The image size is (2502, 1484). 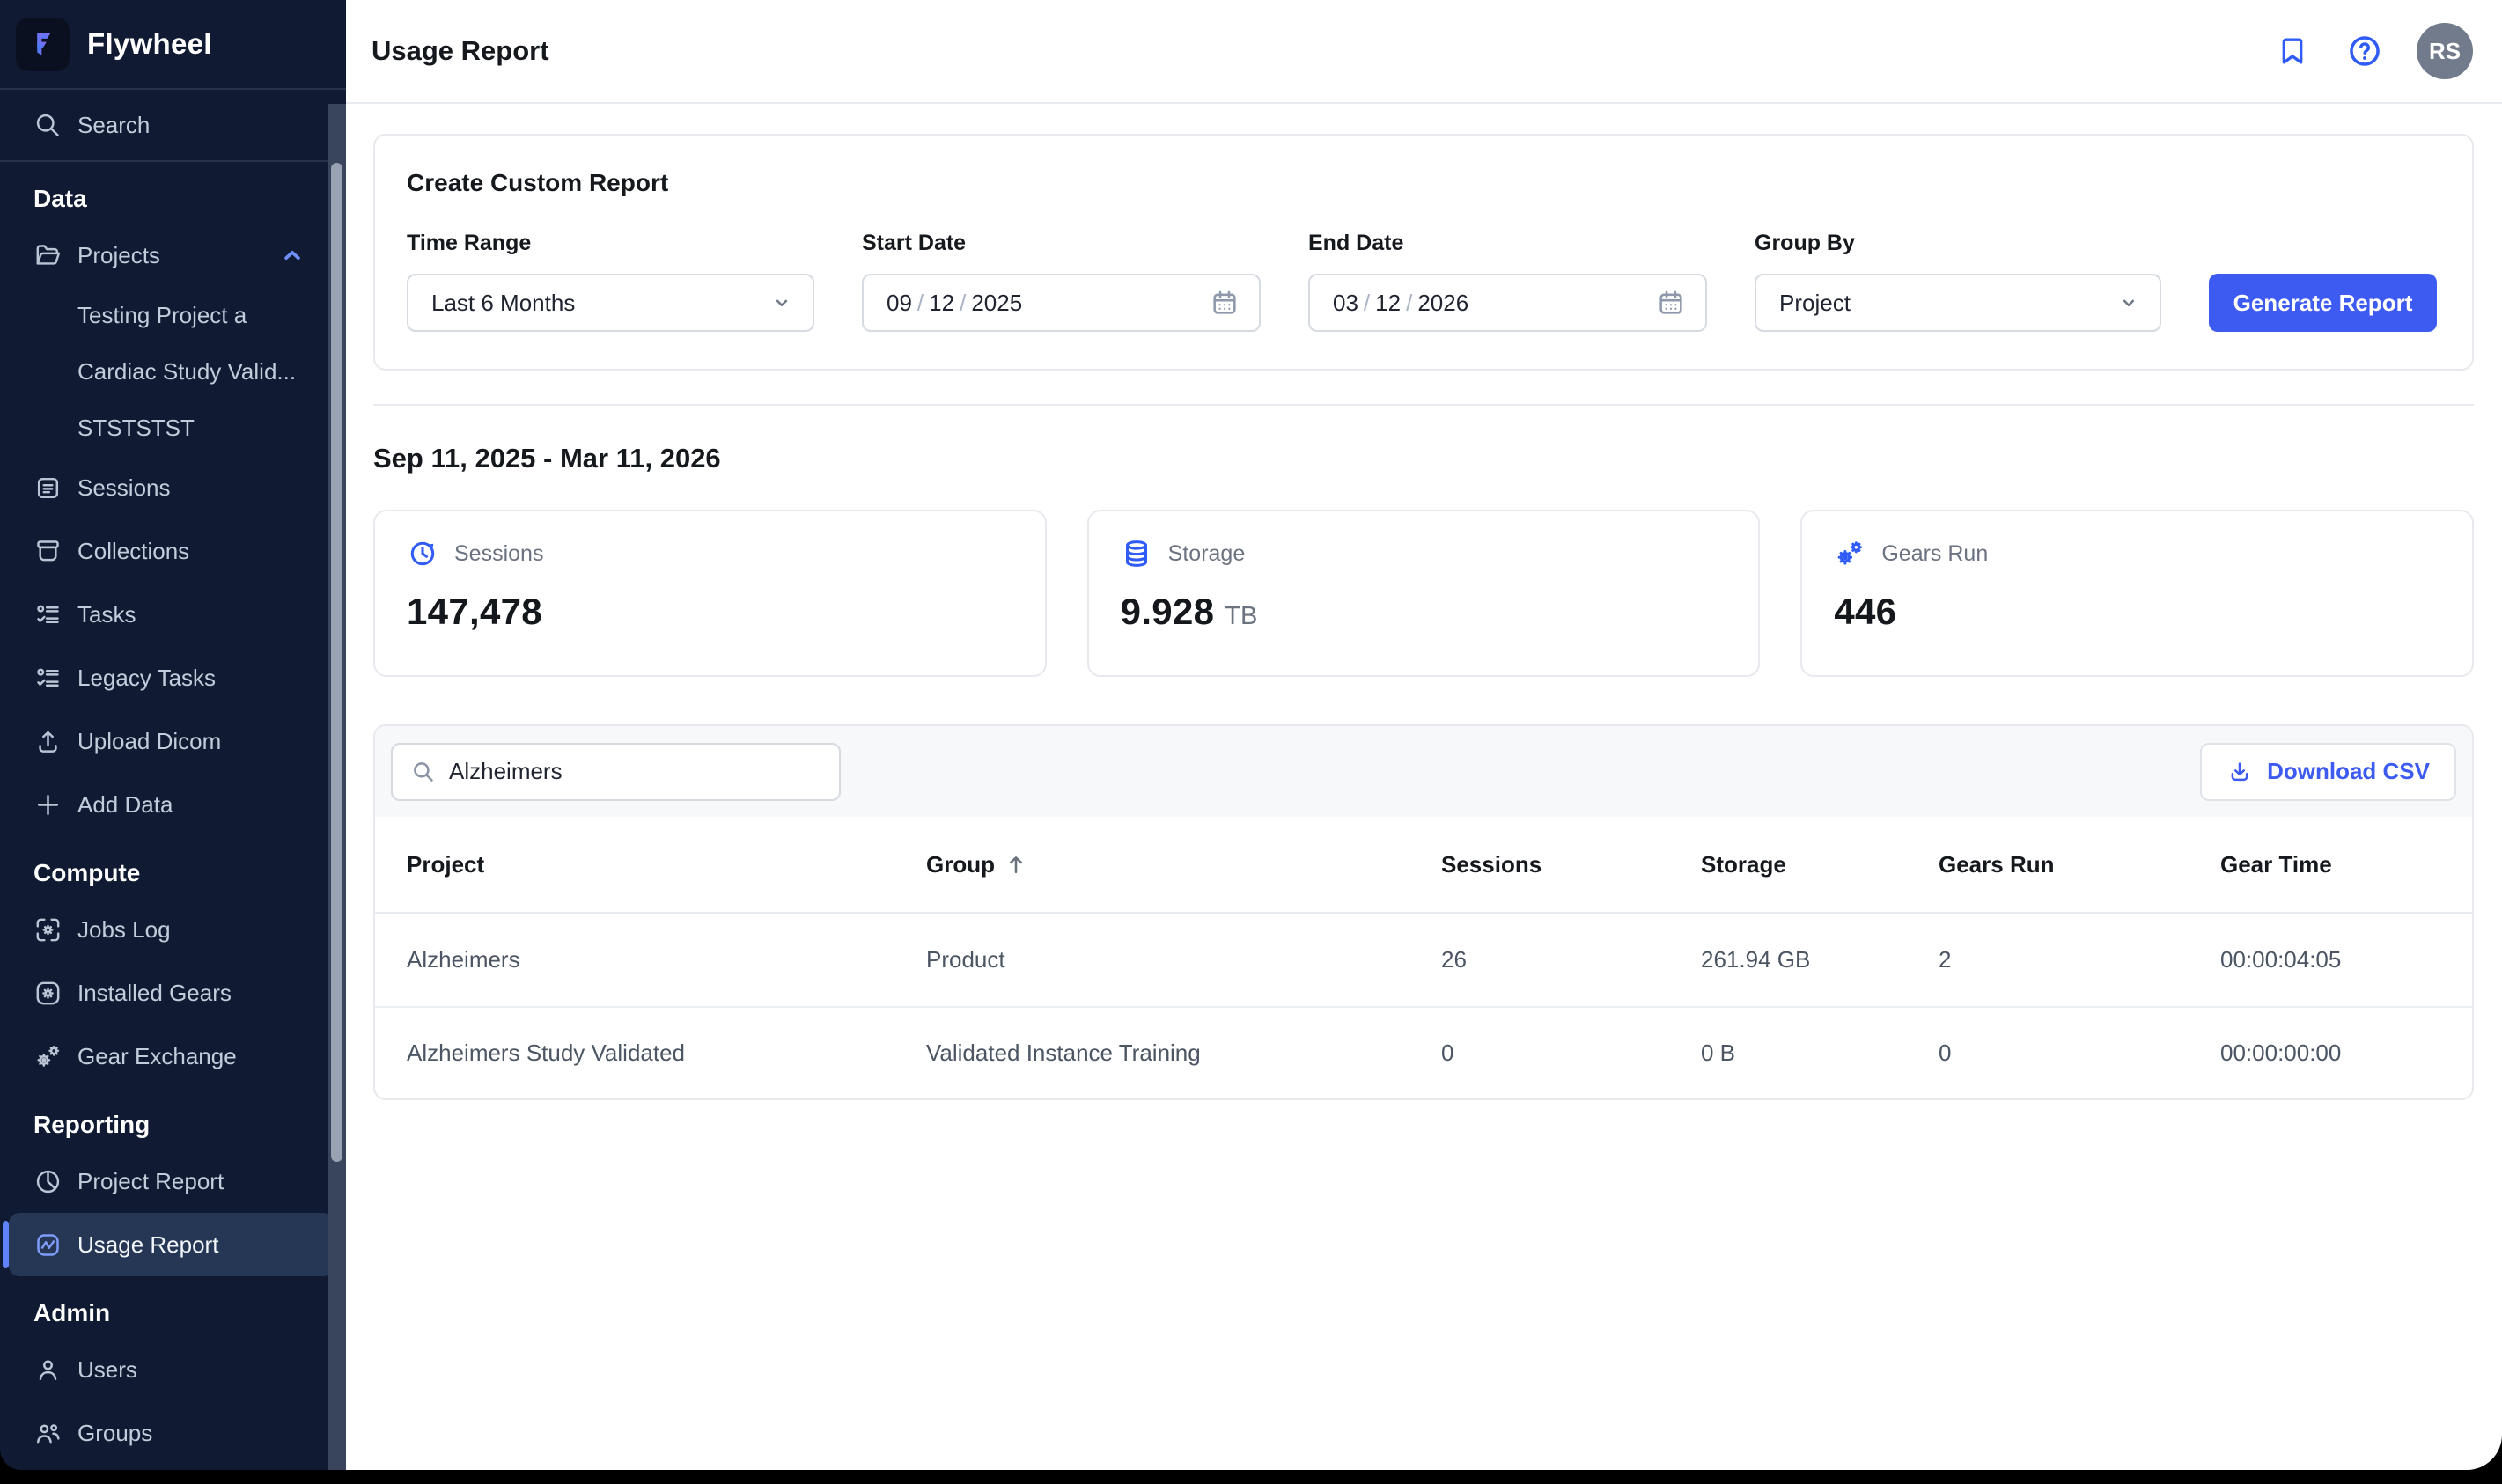 What do you see at coordinates (474, 611) in the screenshot?
I see `stat-value: 147,478` at bounding box center [474, 611].